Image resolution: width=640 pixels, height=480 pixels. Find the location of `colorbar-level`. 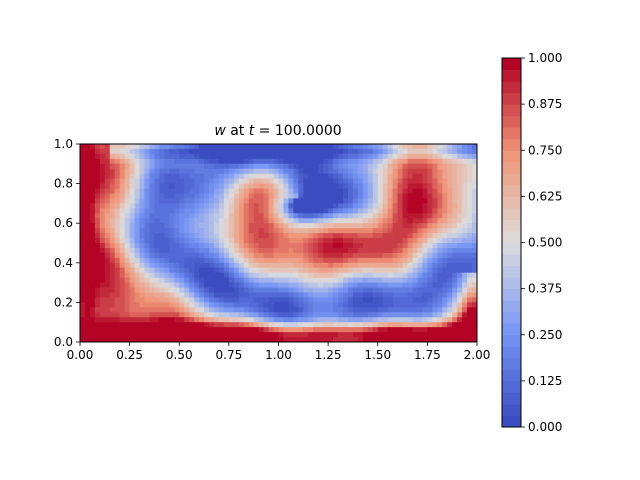

colorbar-level is located at coordinates (511, 409).